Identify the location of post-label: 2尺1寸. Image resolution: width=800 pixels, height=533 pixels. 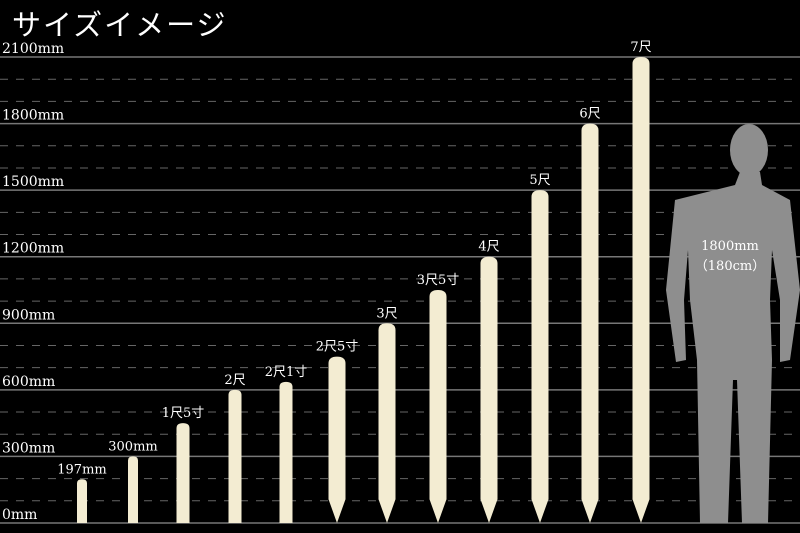
(286, 372).